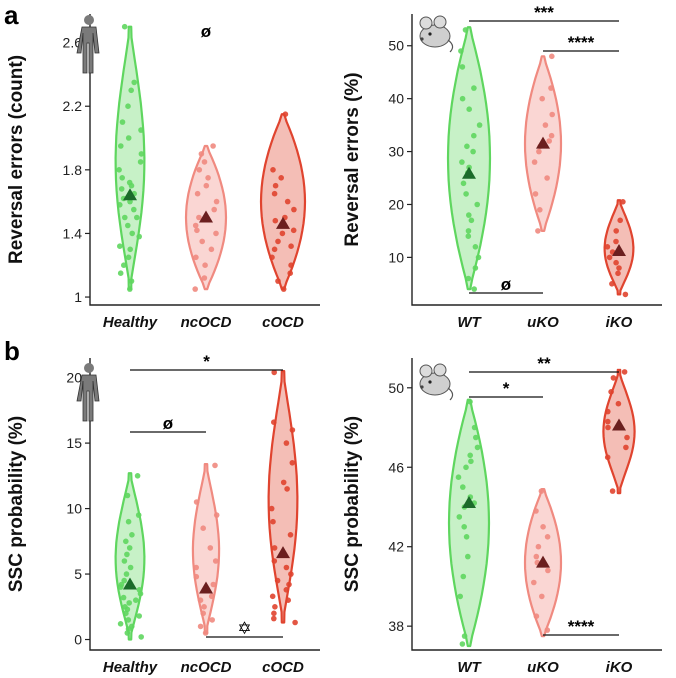 This screenshot has height=678, width=676. I want to click on b_left-category-label: ncOCD, so click(206, 667).